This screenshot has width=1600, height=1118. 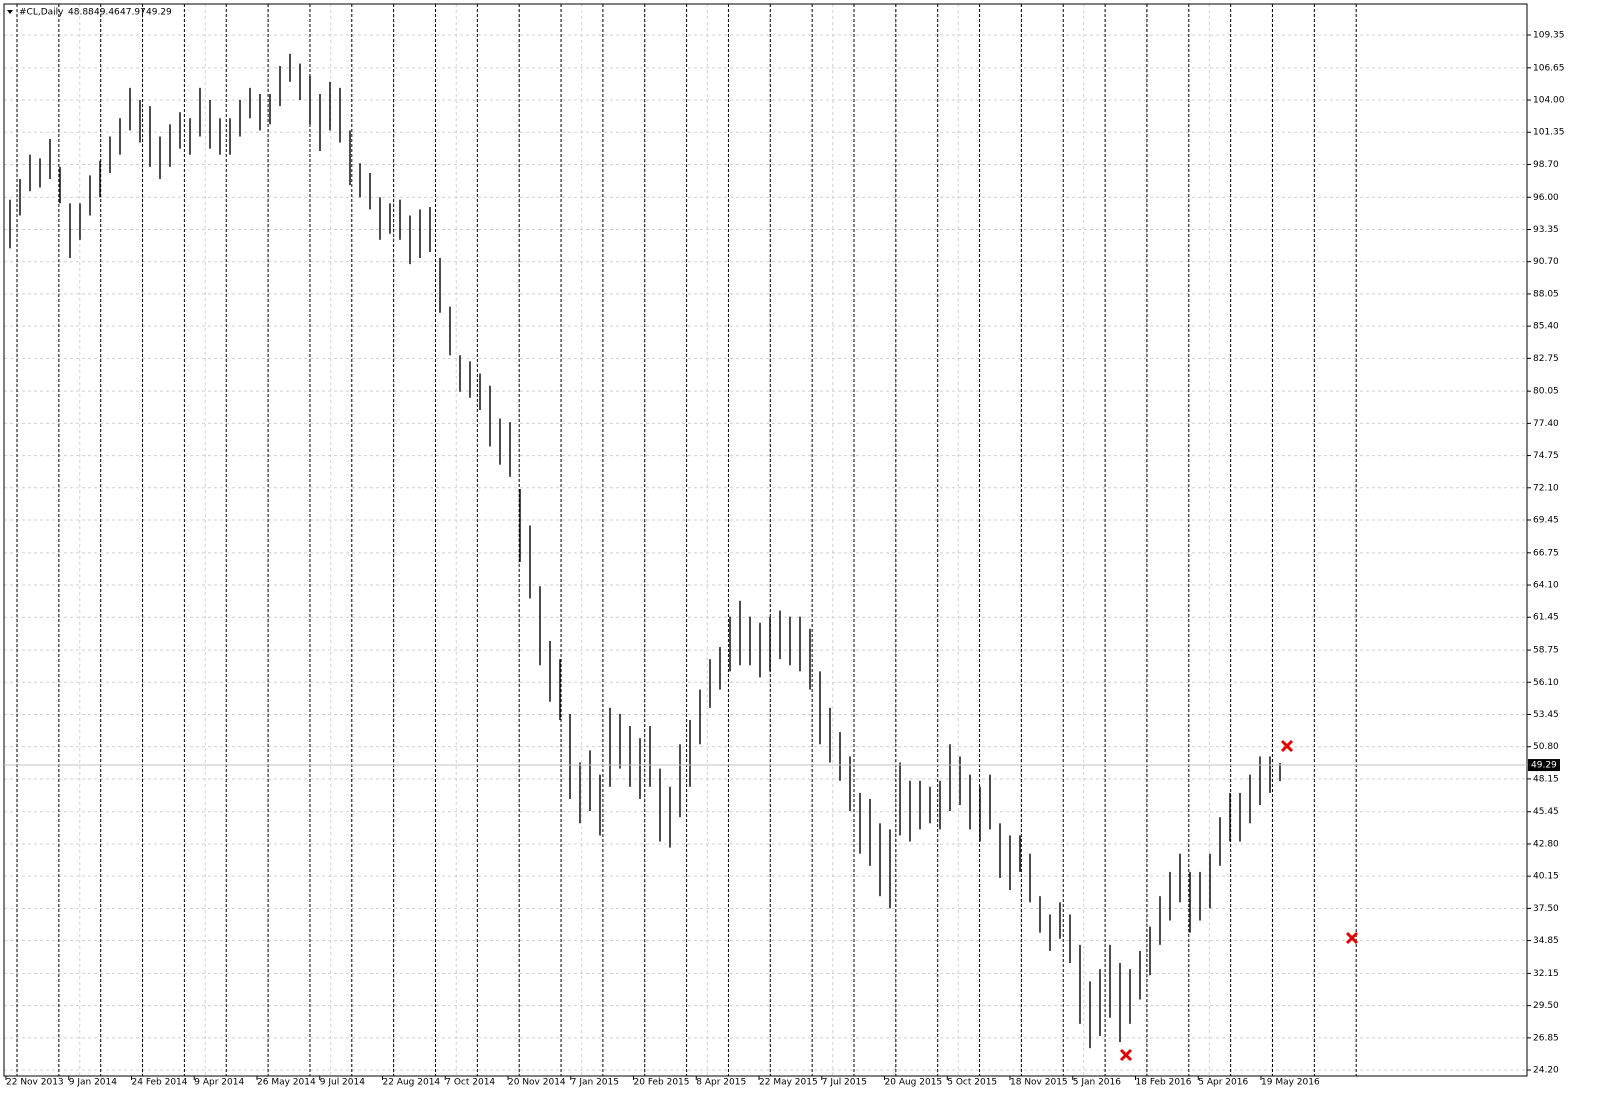 I want to click on x-tick-label: 9 Jan 2014, so click(x=93, y=1083).